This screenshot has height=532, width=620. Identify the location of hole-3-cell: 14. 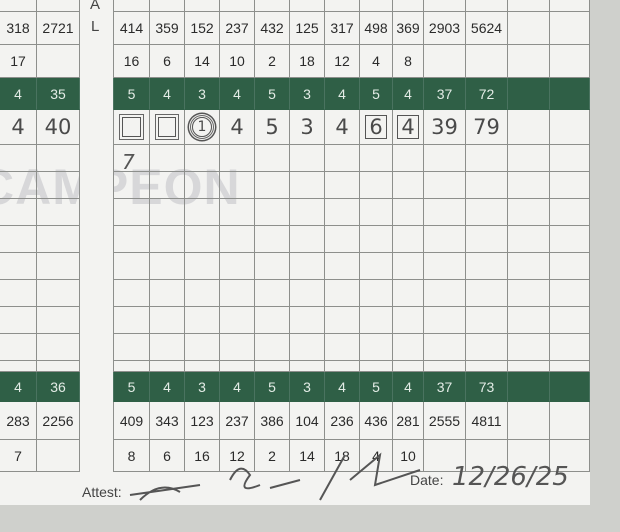
(202, 61).